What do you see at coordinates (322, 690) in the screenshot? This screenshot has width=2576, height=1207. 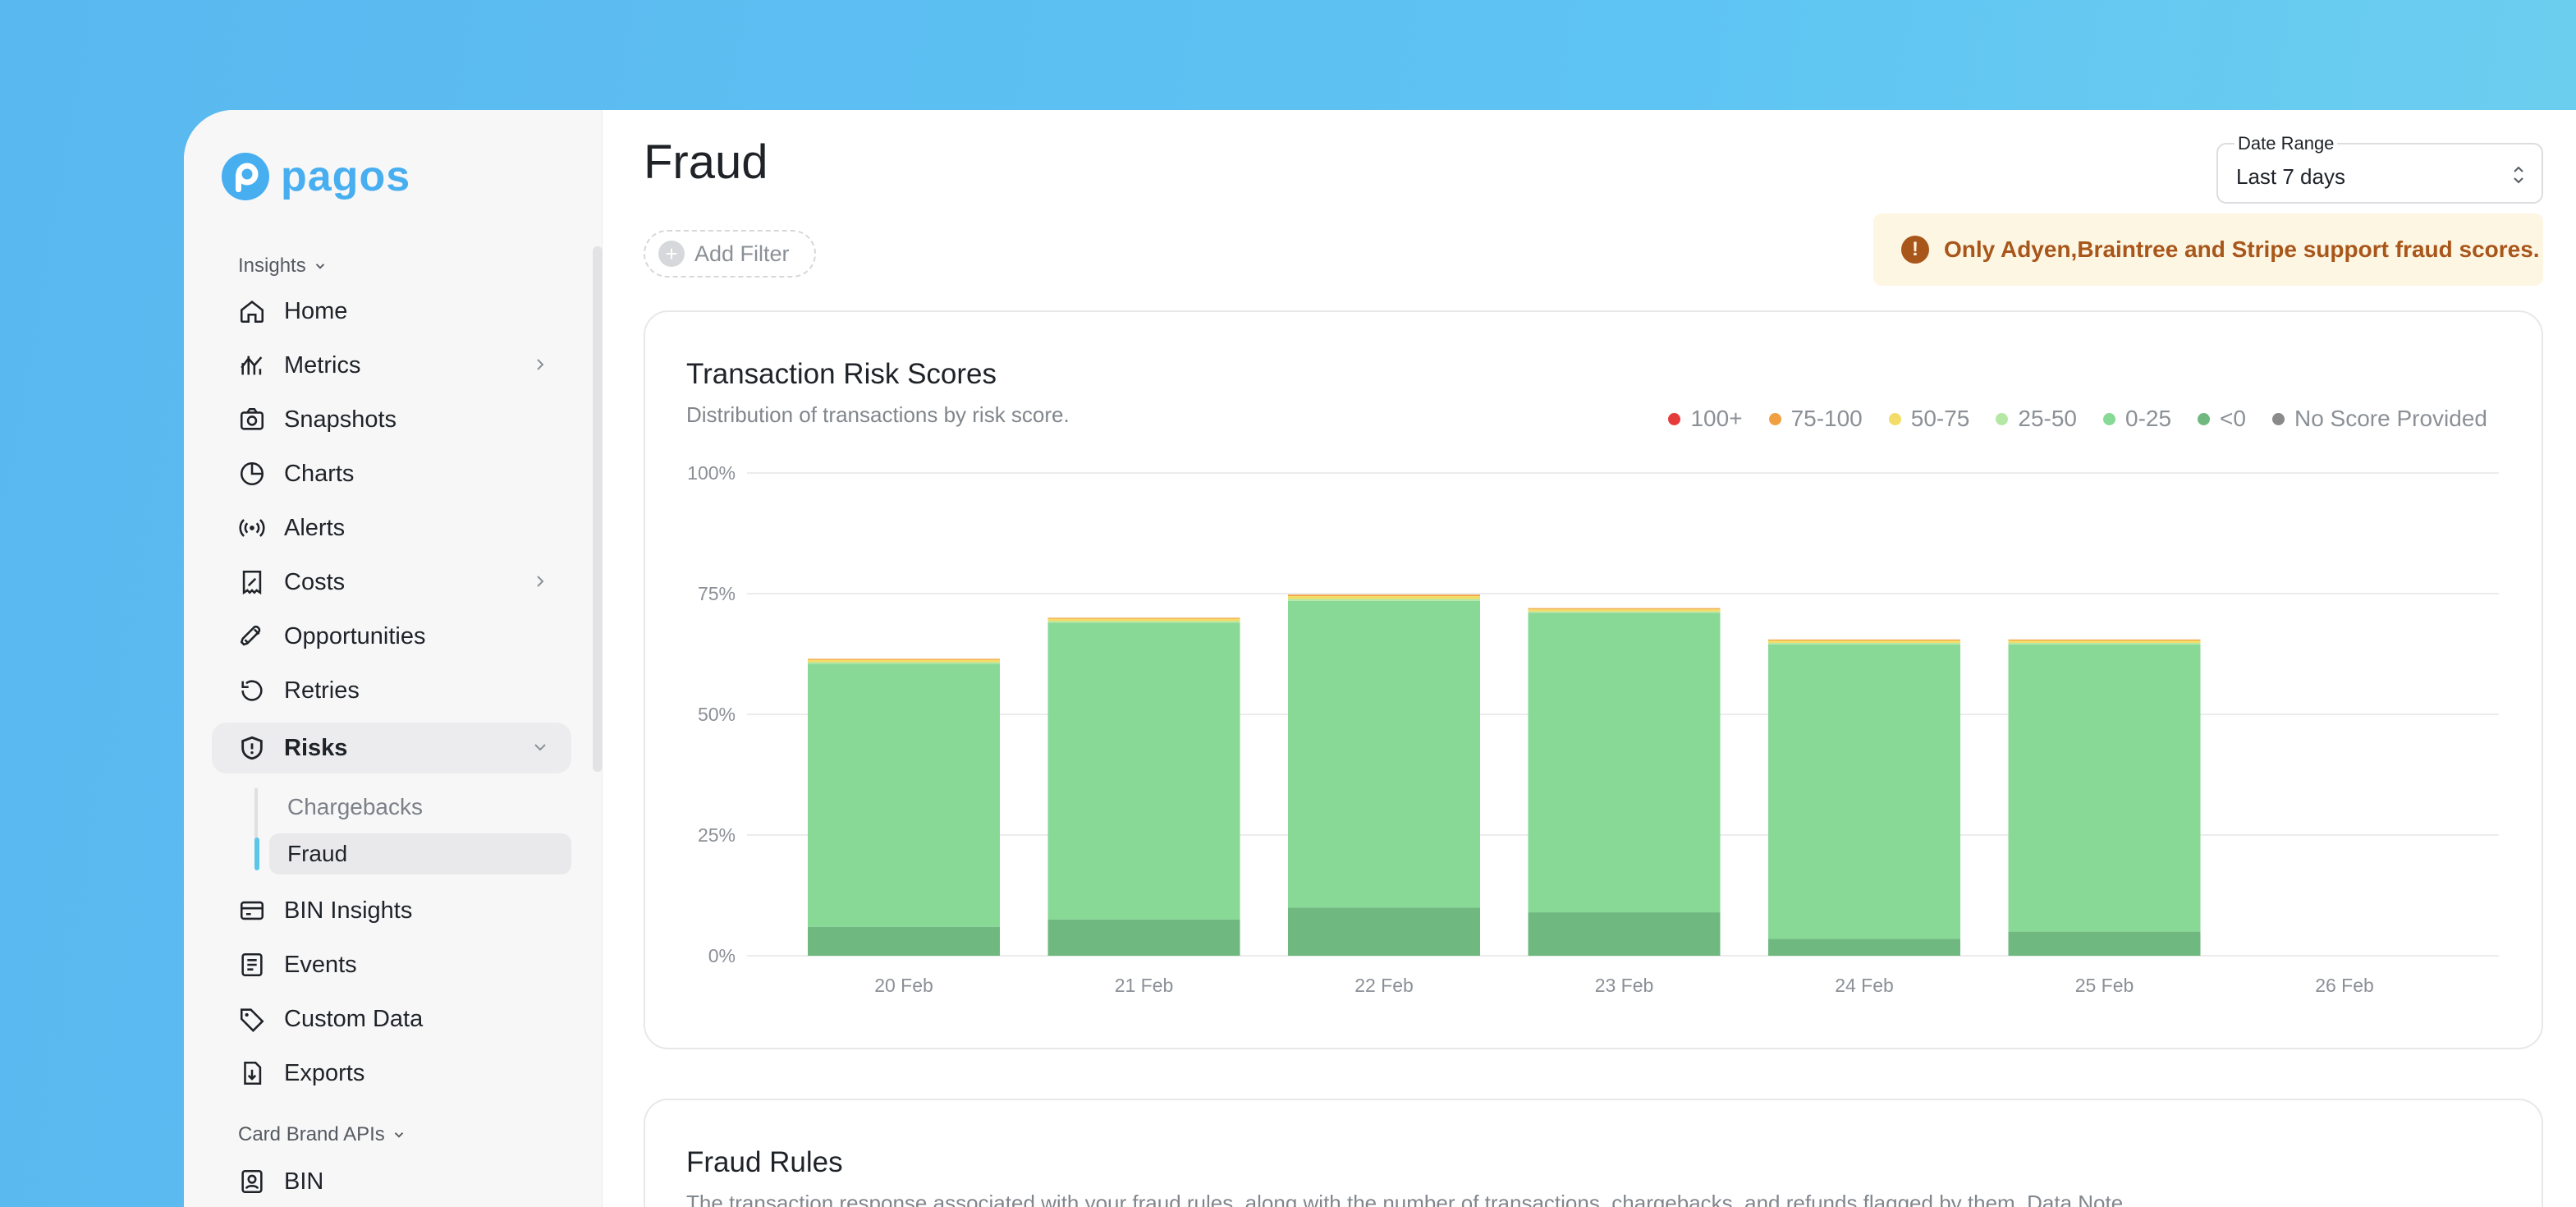 I see `sidebar-item-label: Retries` at bounding box center [322, 690].